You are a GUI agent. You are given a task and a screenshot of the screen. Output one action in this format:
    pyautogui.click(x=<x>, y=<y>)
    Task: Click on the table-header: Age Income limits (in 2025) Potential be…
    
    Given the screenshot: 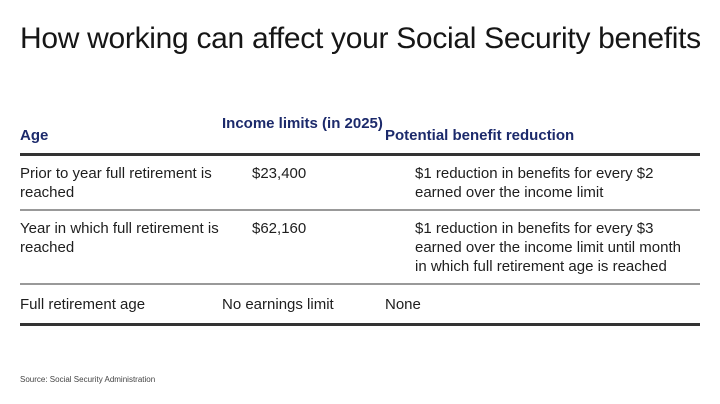 What is the action you would take?
    pyautogui.click(x=360, y=135)
    